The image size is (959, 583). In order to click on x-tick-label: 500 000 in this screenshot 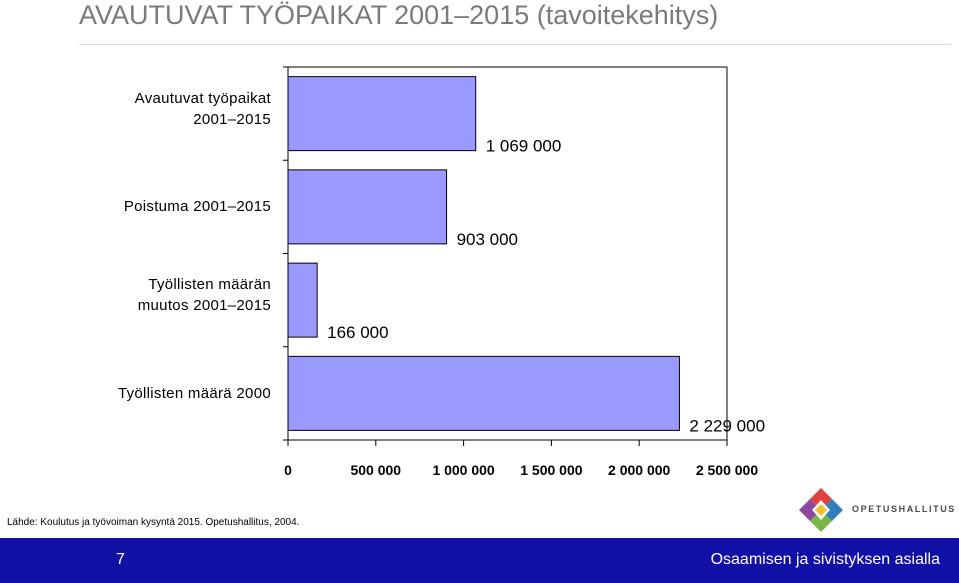, I will do `click(375, 470)`.